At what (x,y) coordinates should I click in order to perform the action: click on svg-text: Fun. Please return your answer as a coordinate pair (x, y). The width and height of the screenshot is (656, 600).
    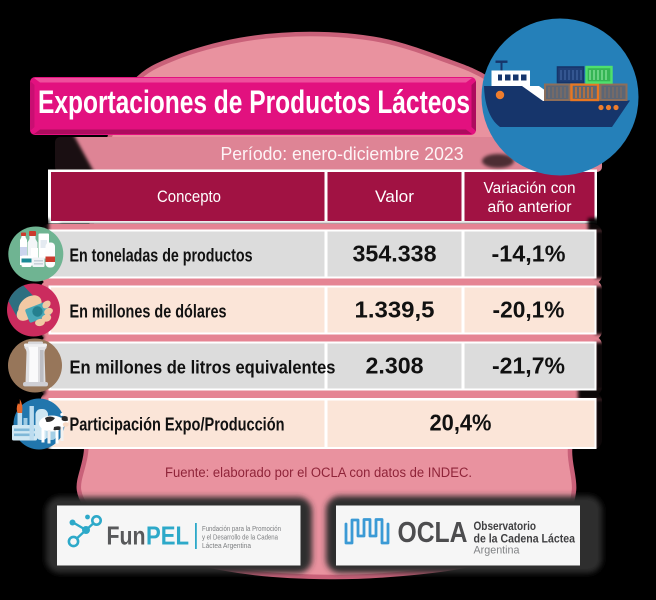
    Looking at the image, I should click on (126, 536).